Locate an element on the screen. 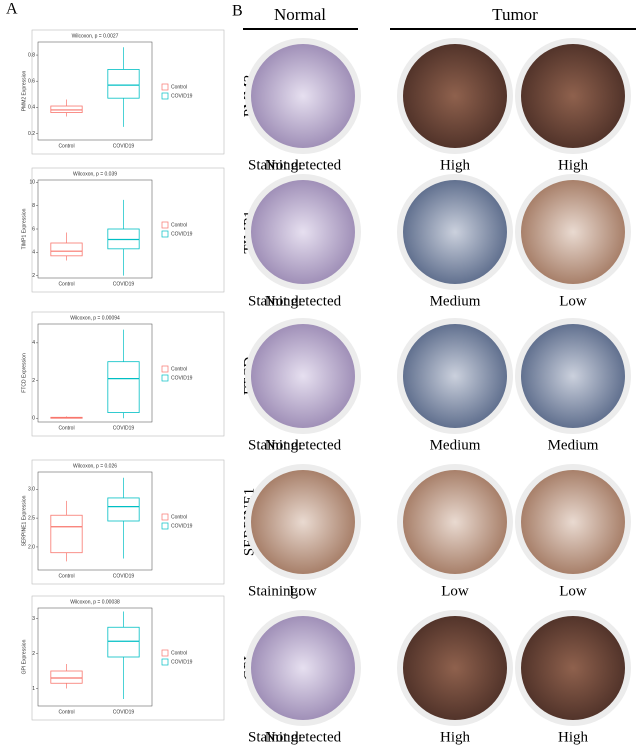 This screenshot has width=640, height=750. y-axis-label: FTCD Expression is located at coordinates (24, 373).